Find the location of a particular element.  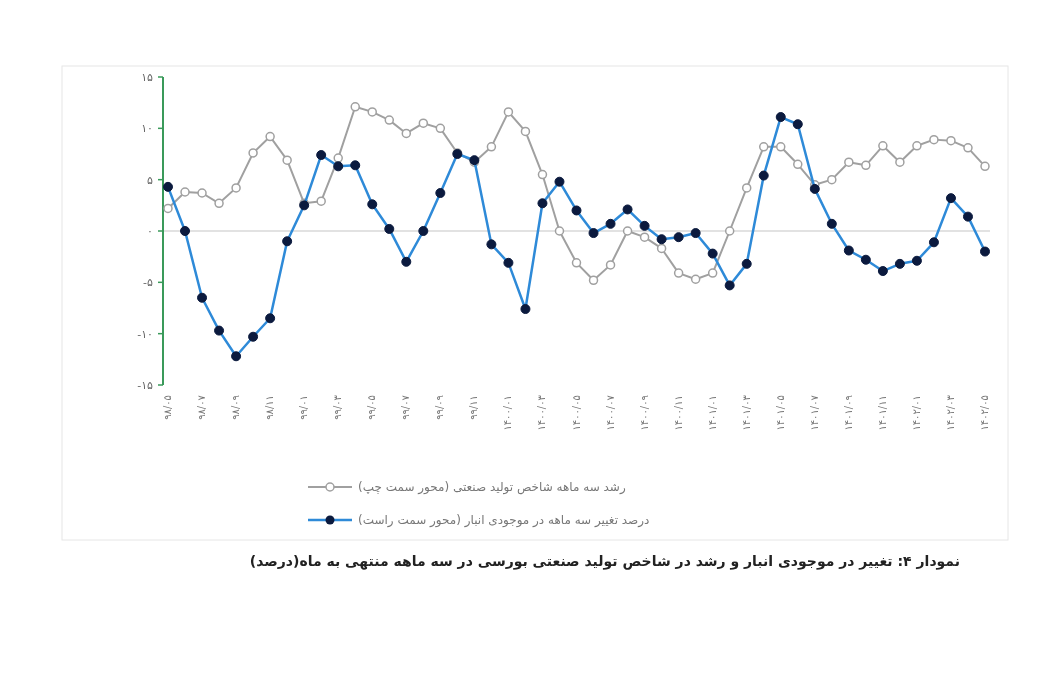

x-tick-label: ۱۴۰۰/۰۹ is located at coordinates (644, 413).